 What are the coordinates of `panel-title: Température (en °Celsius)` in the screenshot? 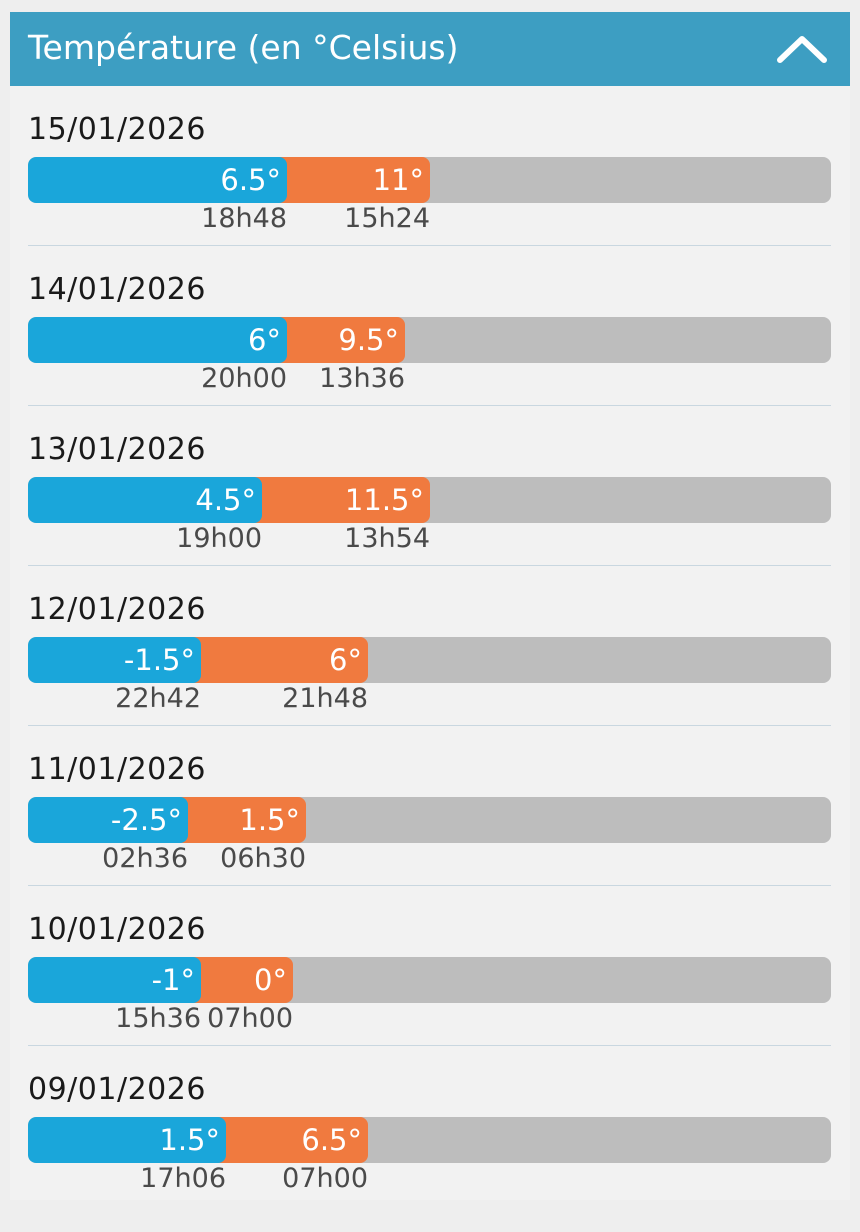 It's located at (243, 47).